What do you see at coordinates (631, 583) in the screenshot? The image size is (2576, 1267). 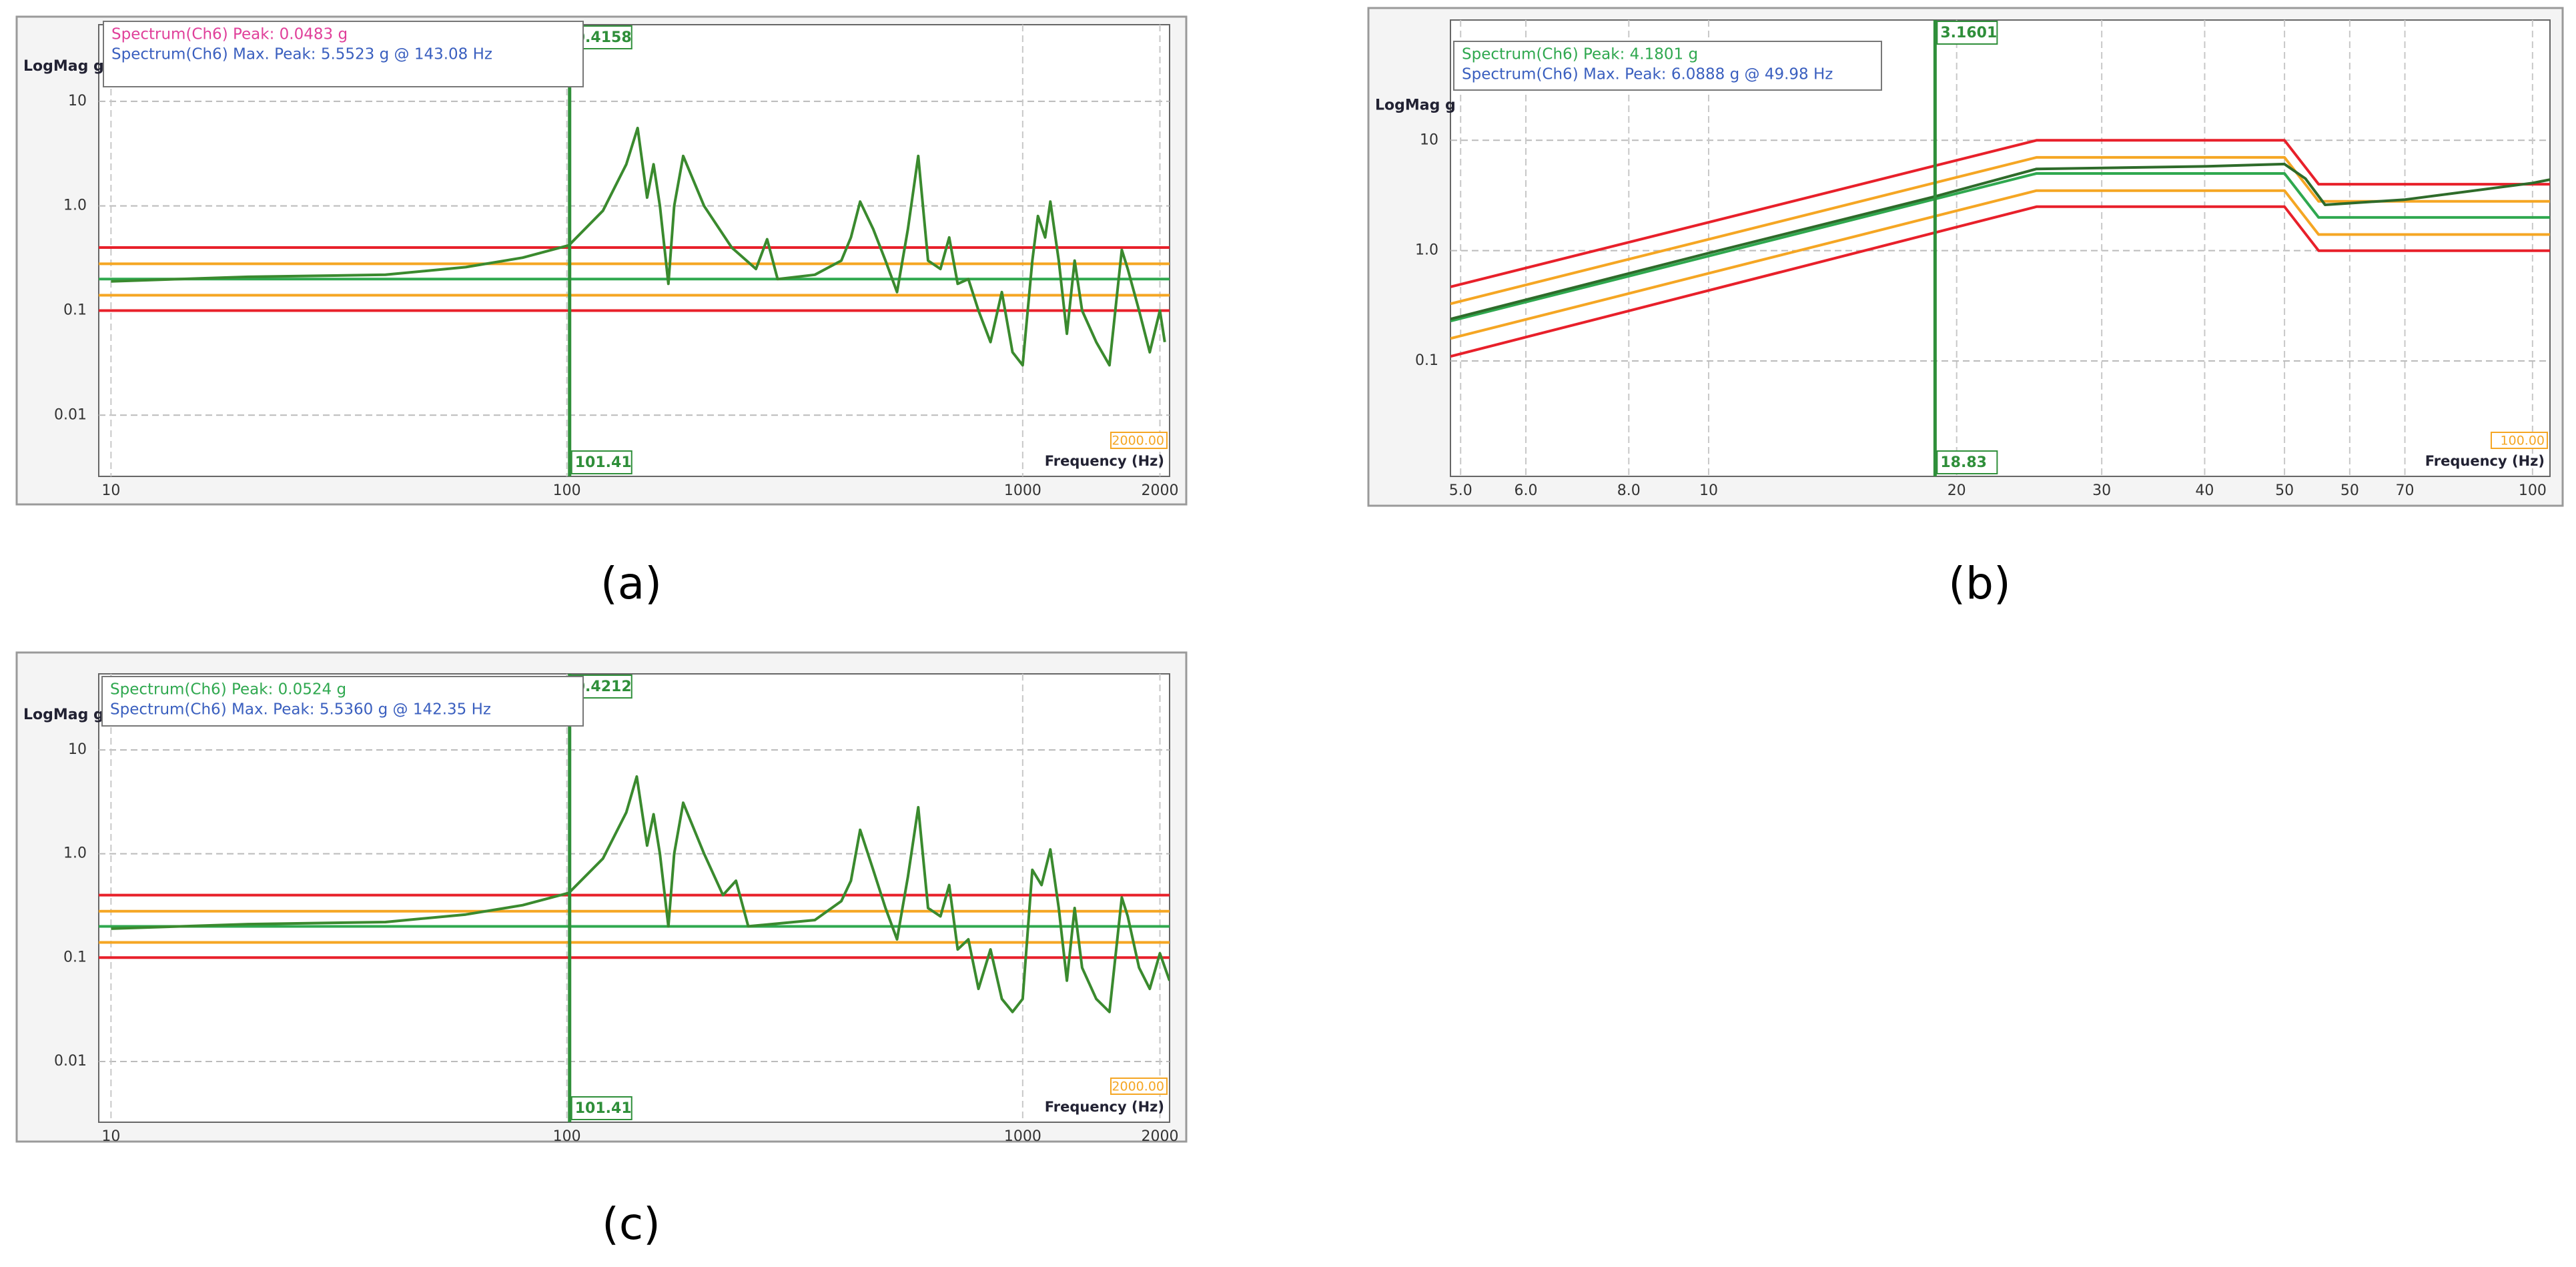 I see `panel-label: (a)` at bounding box center [631, 583].